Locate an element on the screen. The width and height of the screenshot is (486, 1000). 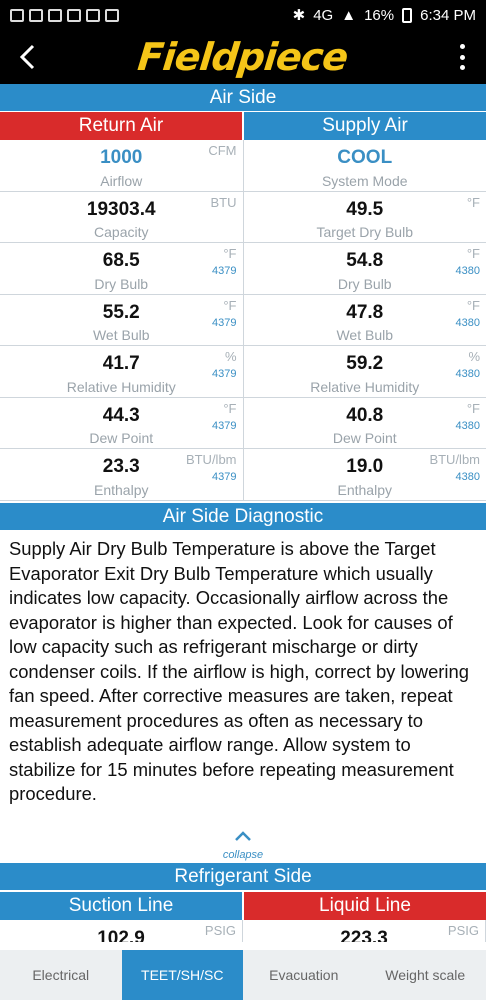
supply-dry-bulb-cell: 54.8 °F 4380 Dry Bulb is located at coordinates (365, 268).